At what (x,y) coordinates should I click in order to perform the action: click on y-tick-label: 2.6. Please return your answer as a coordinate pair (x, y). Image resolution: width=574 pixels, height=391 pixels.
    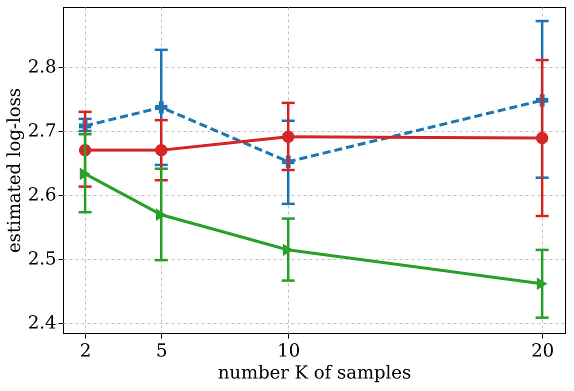
    Looking at the image, I should click on (42, 195).